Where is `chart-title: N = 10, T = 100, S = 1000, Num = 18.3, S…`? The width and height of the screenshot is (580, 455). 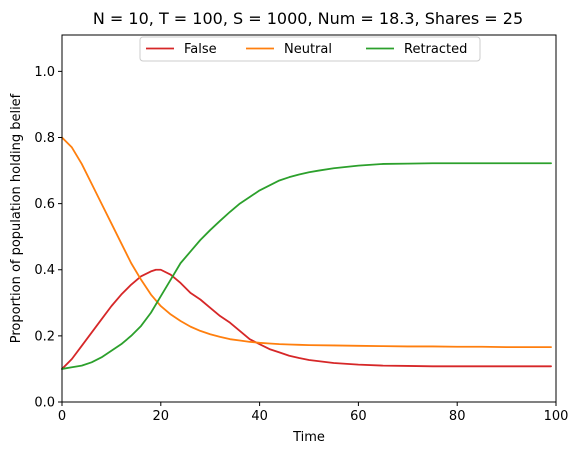
chart-title: N = 10, T = 100, S = 1000, Num = 18.3, S… is located at coordinates (308, 18).